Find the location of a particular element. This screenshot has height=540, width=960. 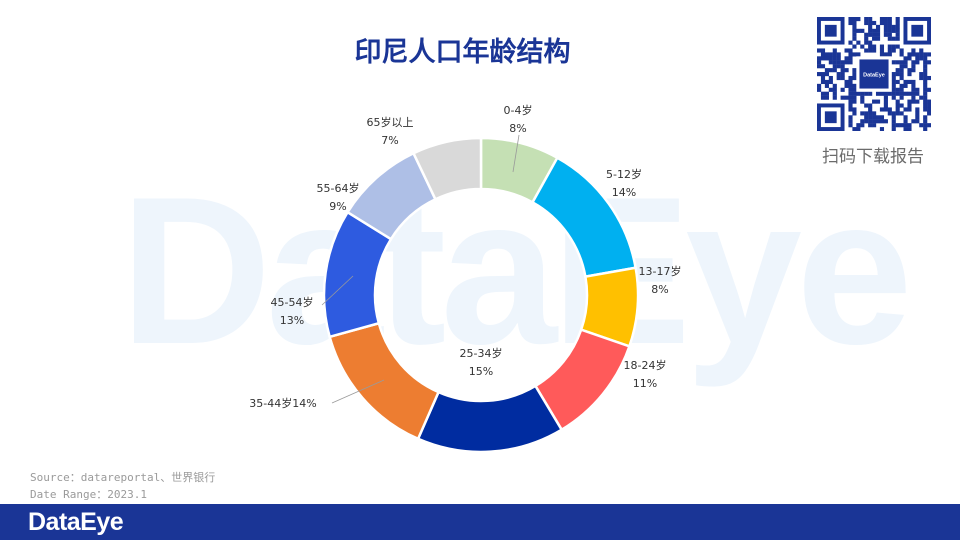

slice-label-4: 25-34岁 is located at coordinates (481, 353).